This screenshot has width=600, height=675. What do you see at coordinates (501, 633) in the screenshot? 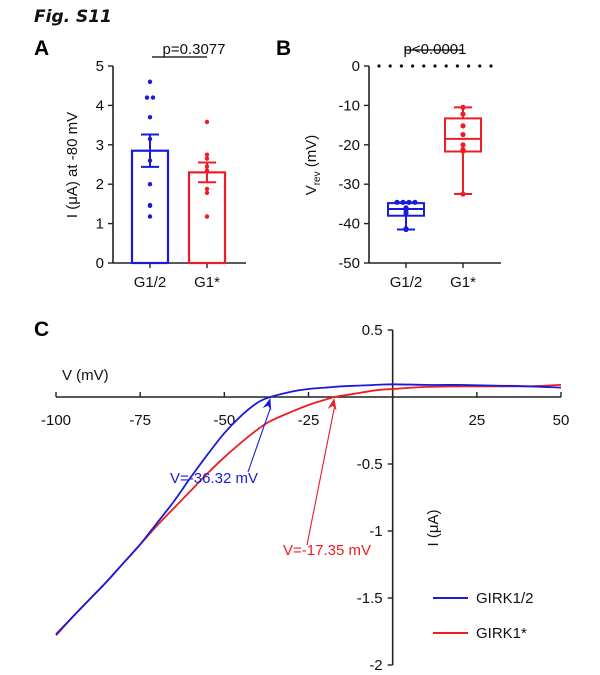
I see `panel-c-legend-label: GIRK1*` at bounding box center [501, 633].